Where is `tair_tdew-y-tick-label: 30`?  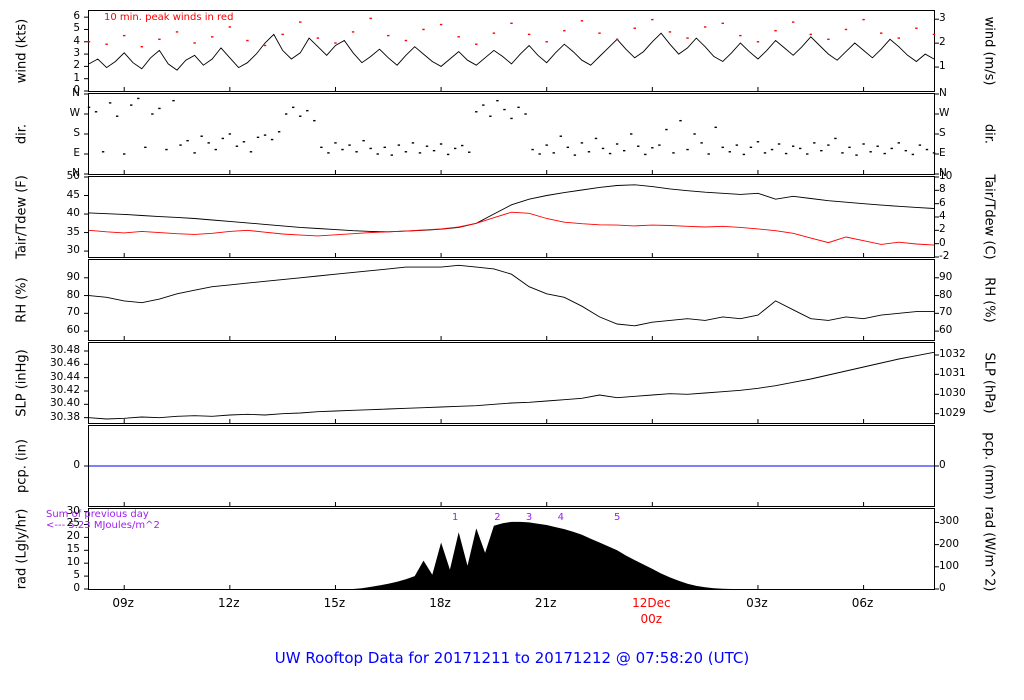 tair_tdew-y-tick-label: 30 is located at coordinates (73, 250).